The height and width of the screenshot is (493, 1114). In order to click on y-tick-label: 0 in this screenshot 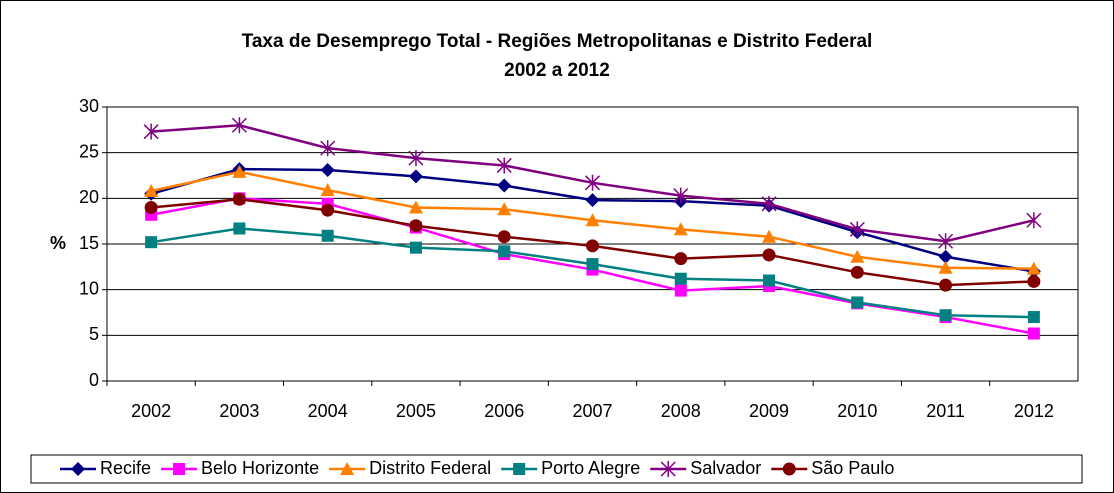, I will do `click(94, 380)`.